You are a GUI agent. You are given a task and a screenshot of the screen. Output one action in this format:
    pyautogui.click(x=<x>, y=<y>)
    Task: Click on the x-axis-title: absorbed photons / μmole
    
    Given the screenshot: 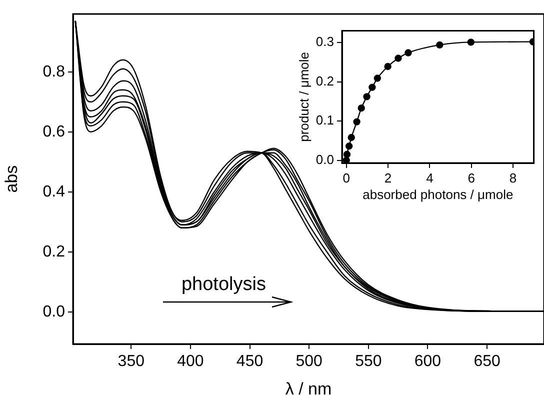 What is the action you would take?
    pyautogui.click(x=438, y=194)
    